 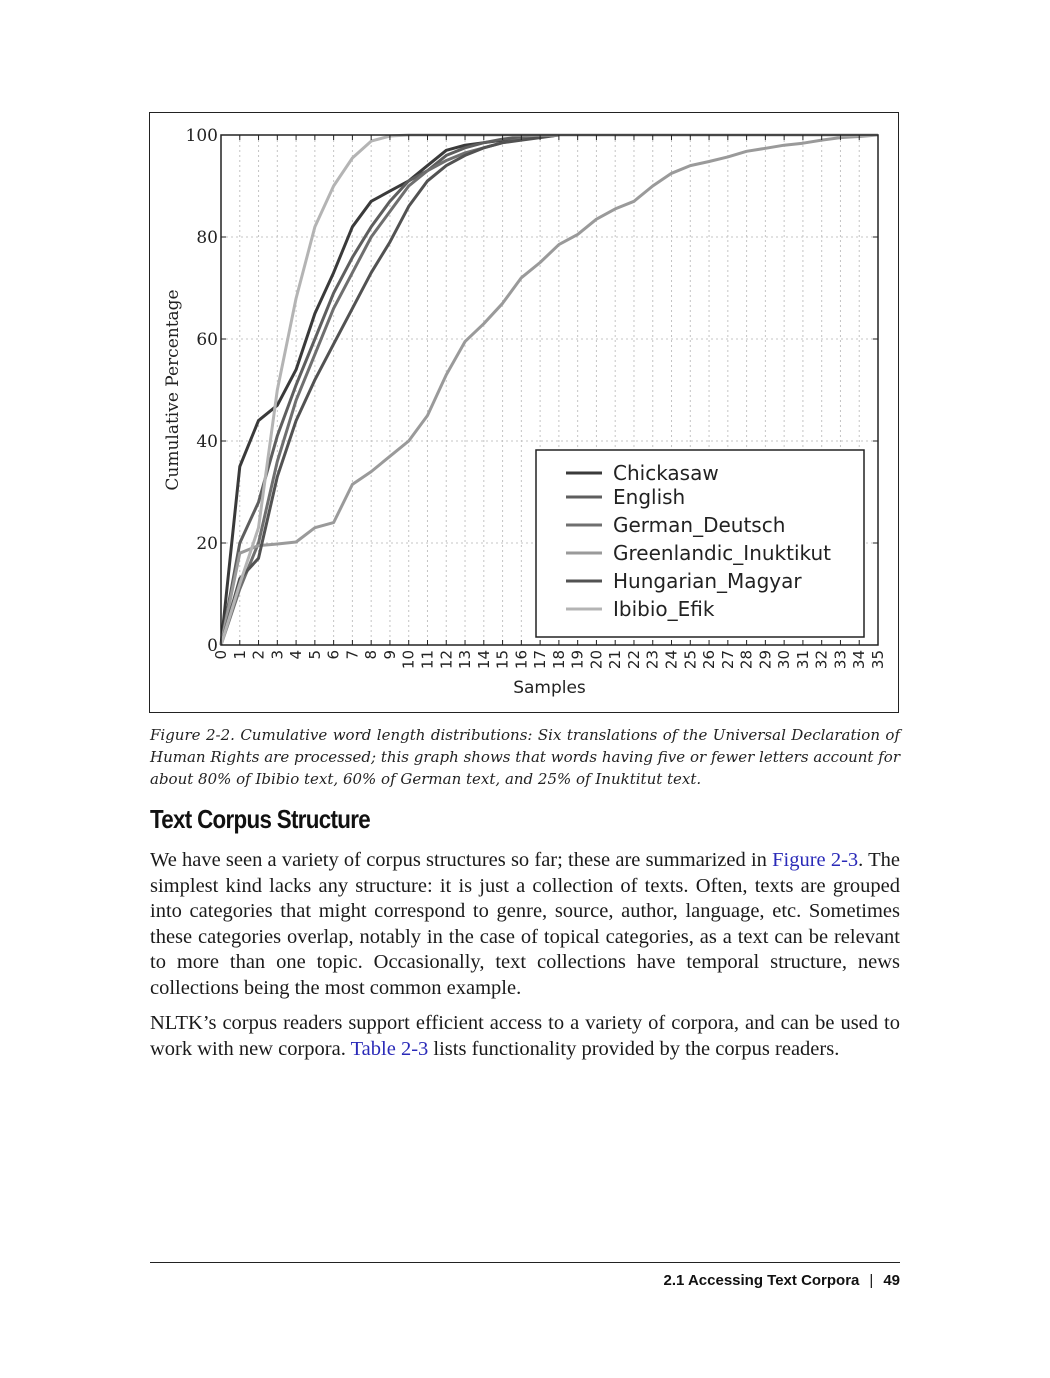 I want to click on x-tick-label: 13, so click(x=465, y=659).